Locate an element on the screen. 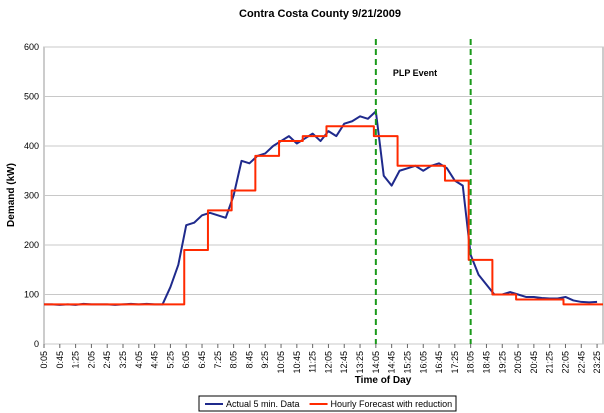  x-tick-label: 4:05 is located at coordinates (139, 360).